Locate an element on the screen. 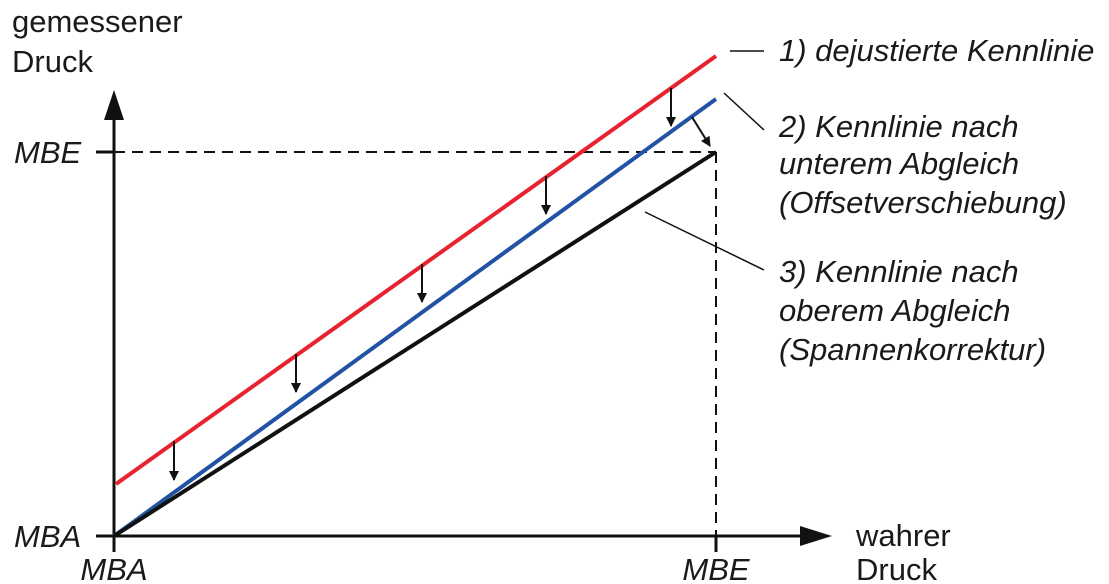 Image resolution: width=1109 pixels, height=584 pixels. label-line-1: 1) dejustierte Kennlinie is located at coordinates (936, 50).